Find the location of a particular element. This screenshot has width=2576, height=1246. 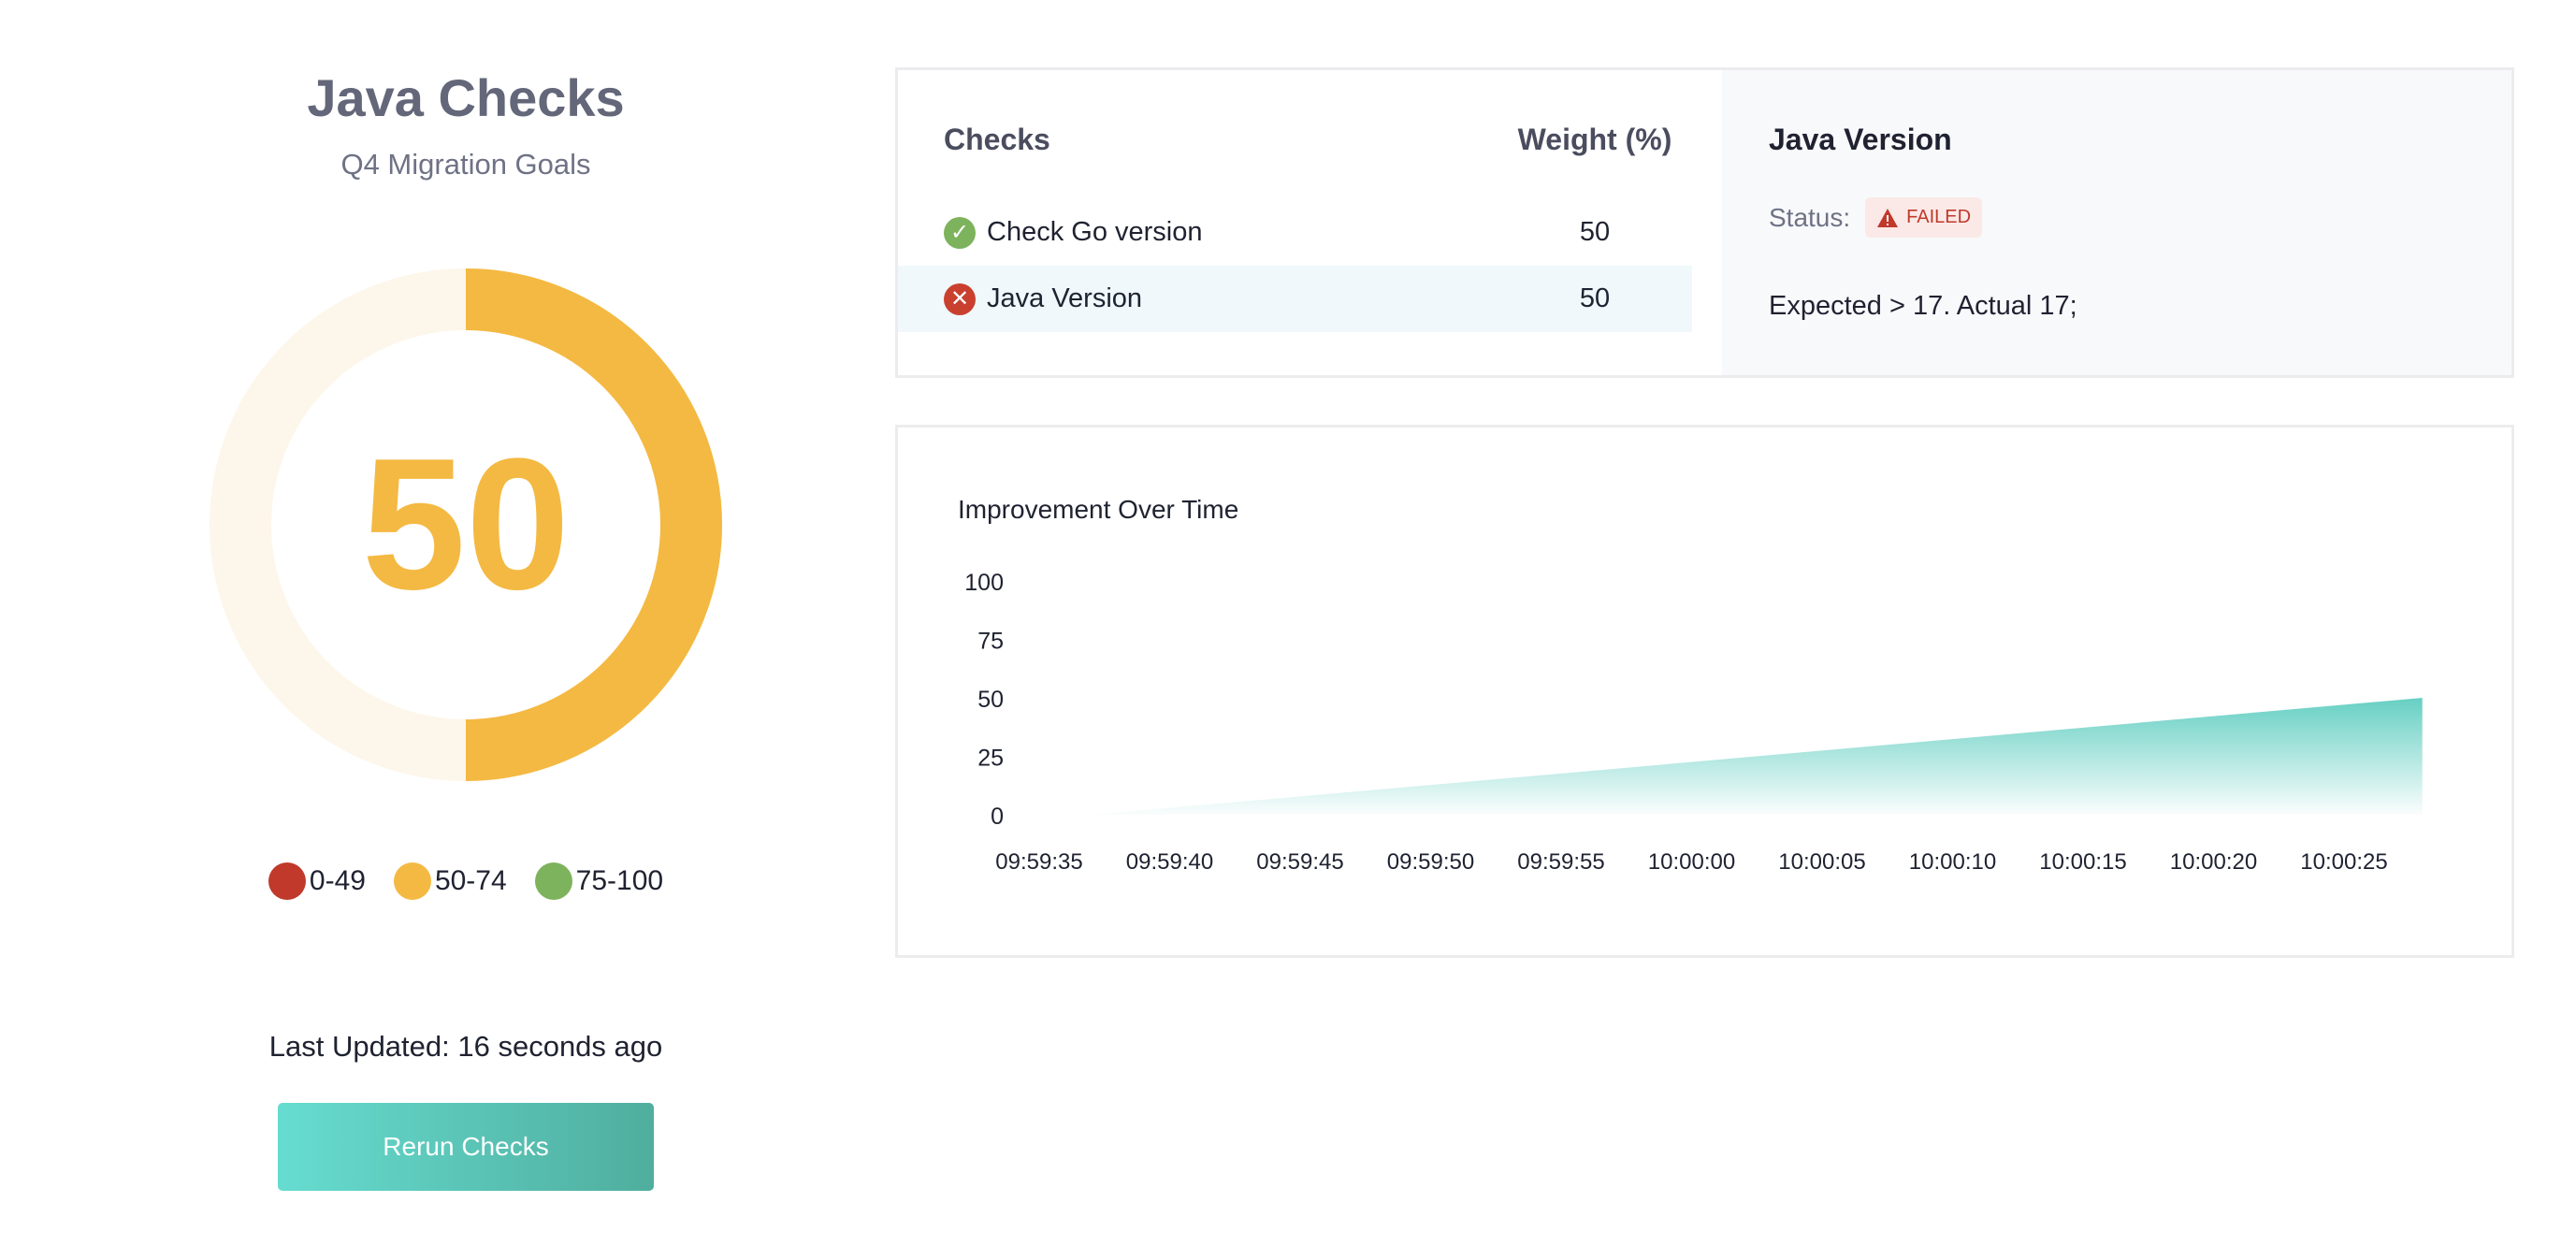

x-tick-label: 10:00:05 is located at coordinates (1822, 862).